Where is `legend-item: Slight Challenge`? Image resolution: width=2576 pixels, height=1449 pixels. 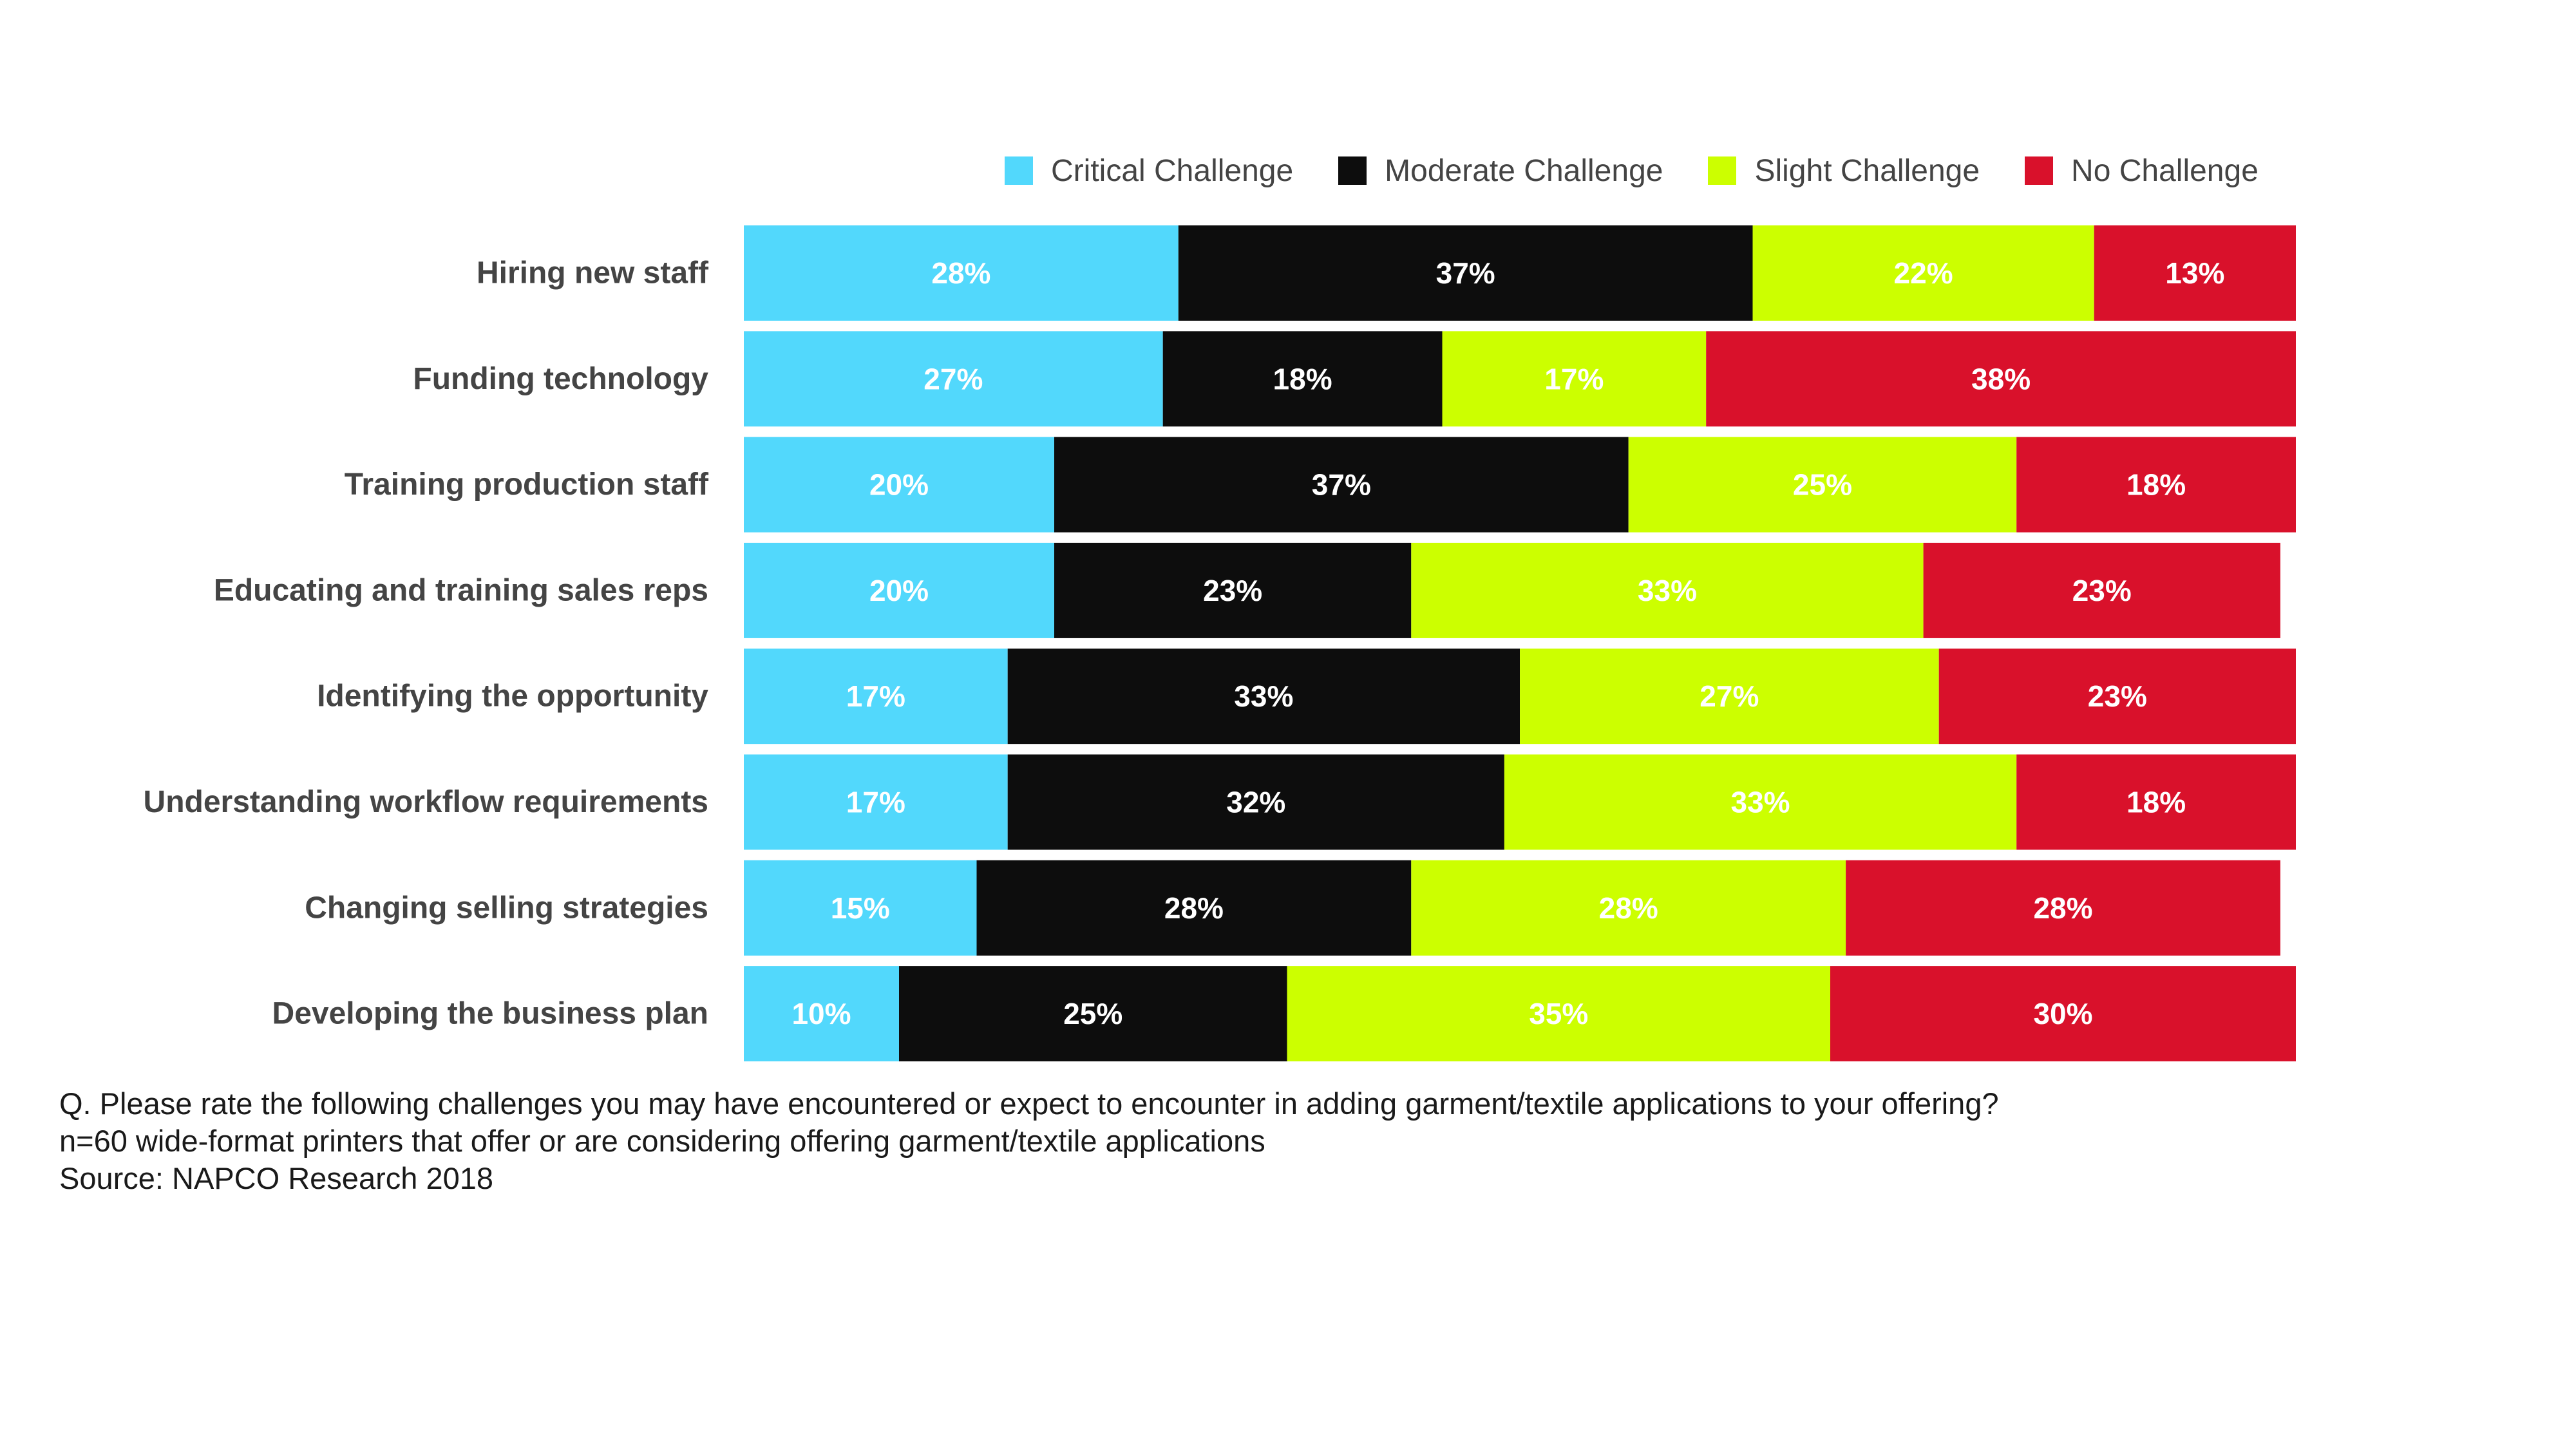
legend-item: Slight Challenge is located at coordinates (1844, 171).